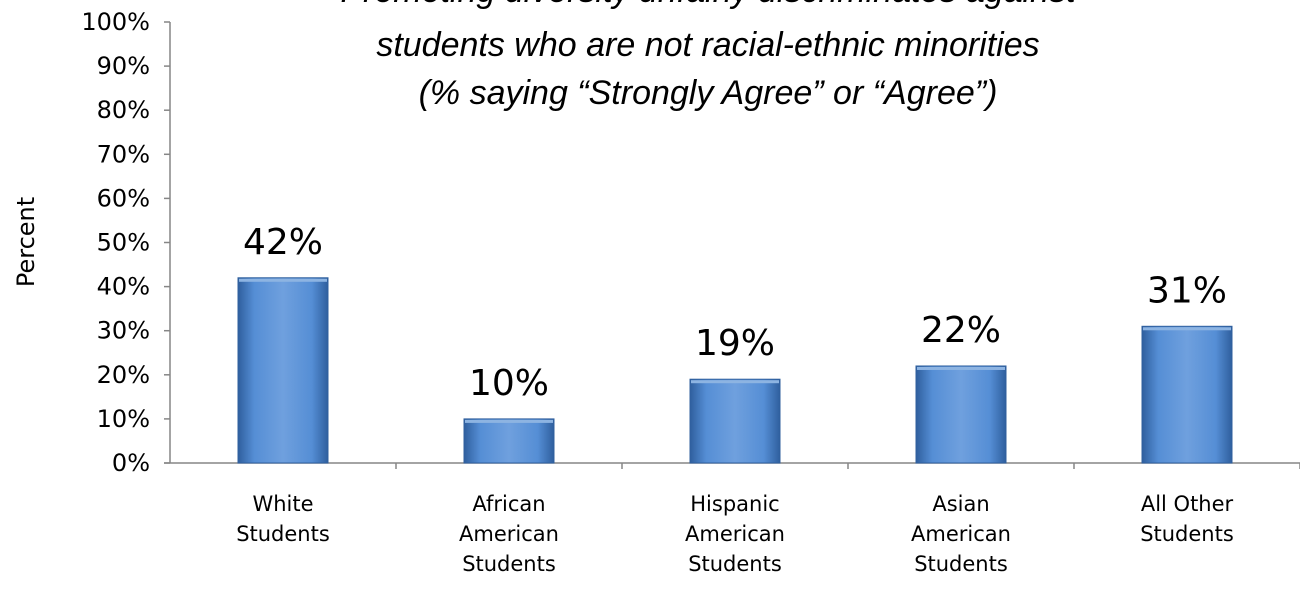 This screenshot has width=1300, height=594. Describe the element at coordinates (961, 330) in the screenshot. I see `data-label: 22%` at that location.